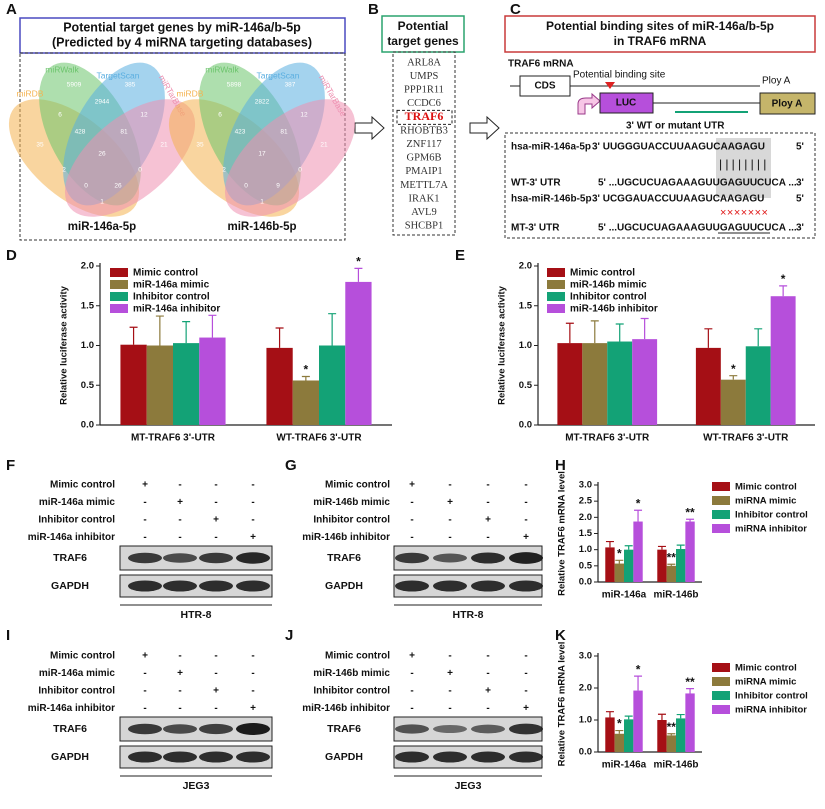 This screenshot has width=825, height=809. I want to click on gene: ZNF117, so click(423, 144).